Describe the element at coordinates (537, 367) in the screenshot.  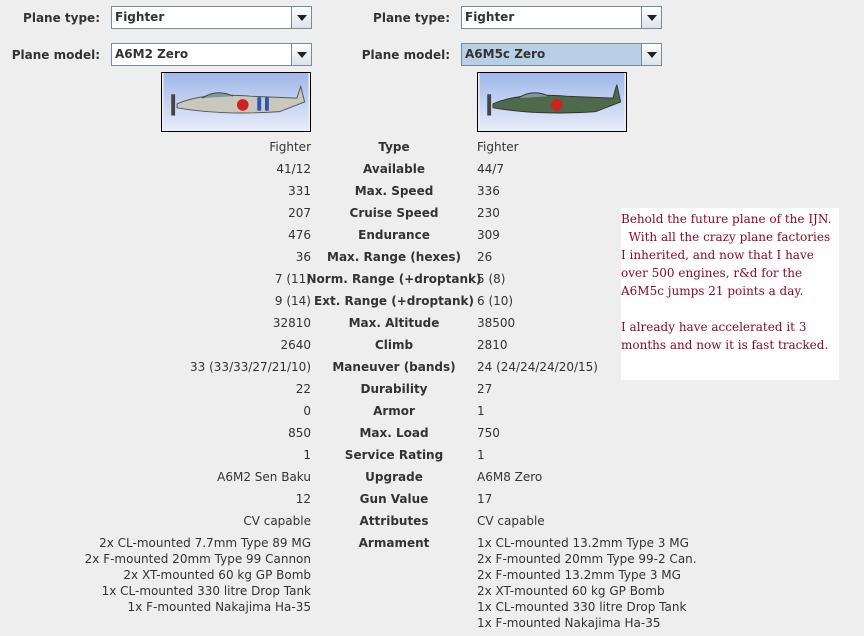
I see `right-value: 24 (24/24/24/20/15)` at that location.